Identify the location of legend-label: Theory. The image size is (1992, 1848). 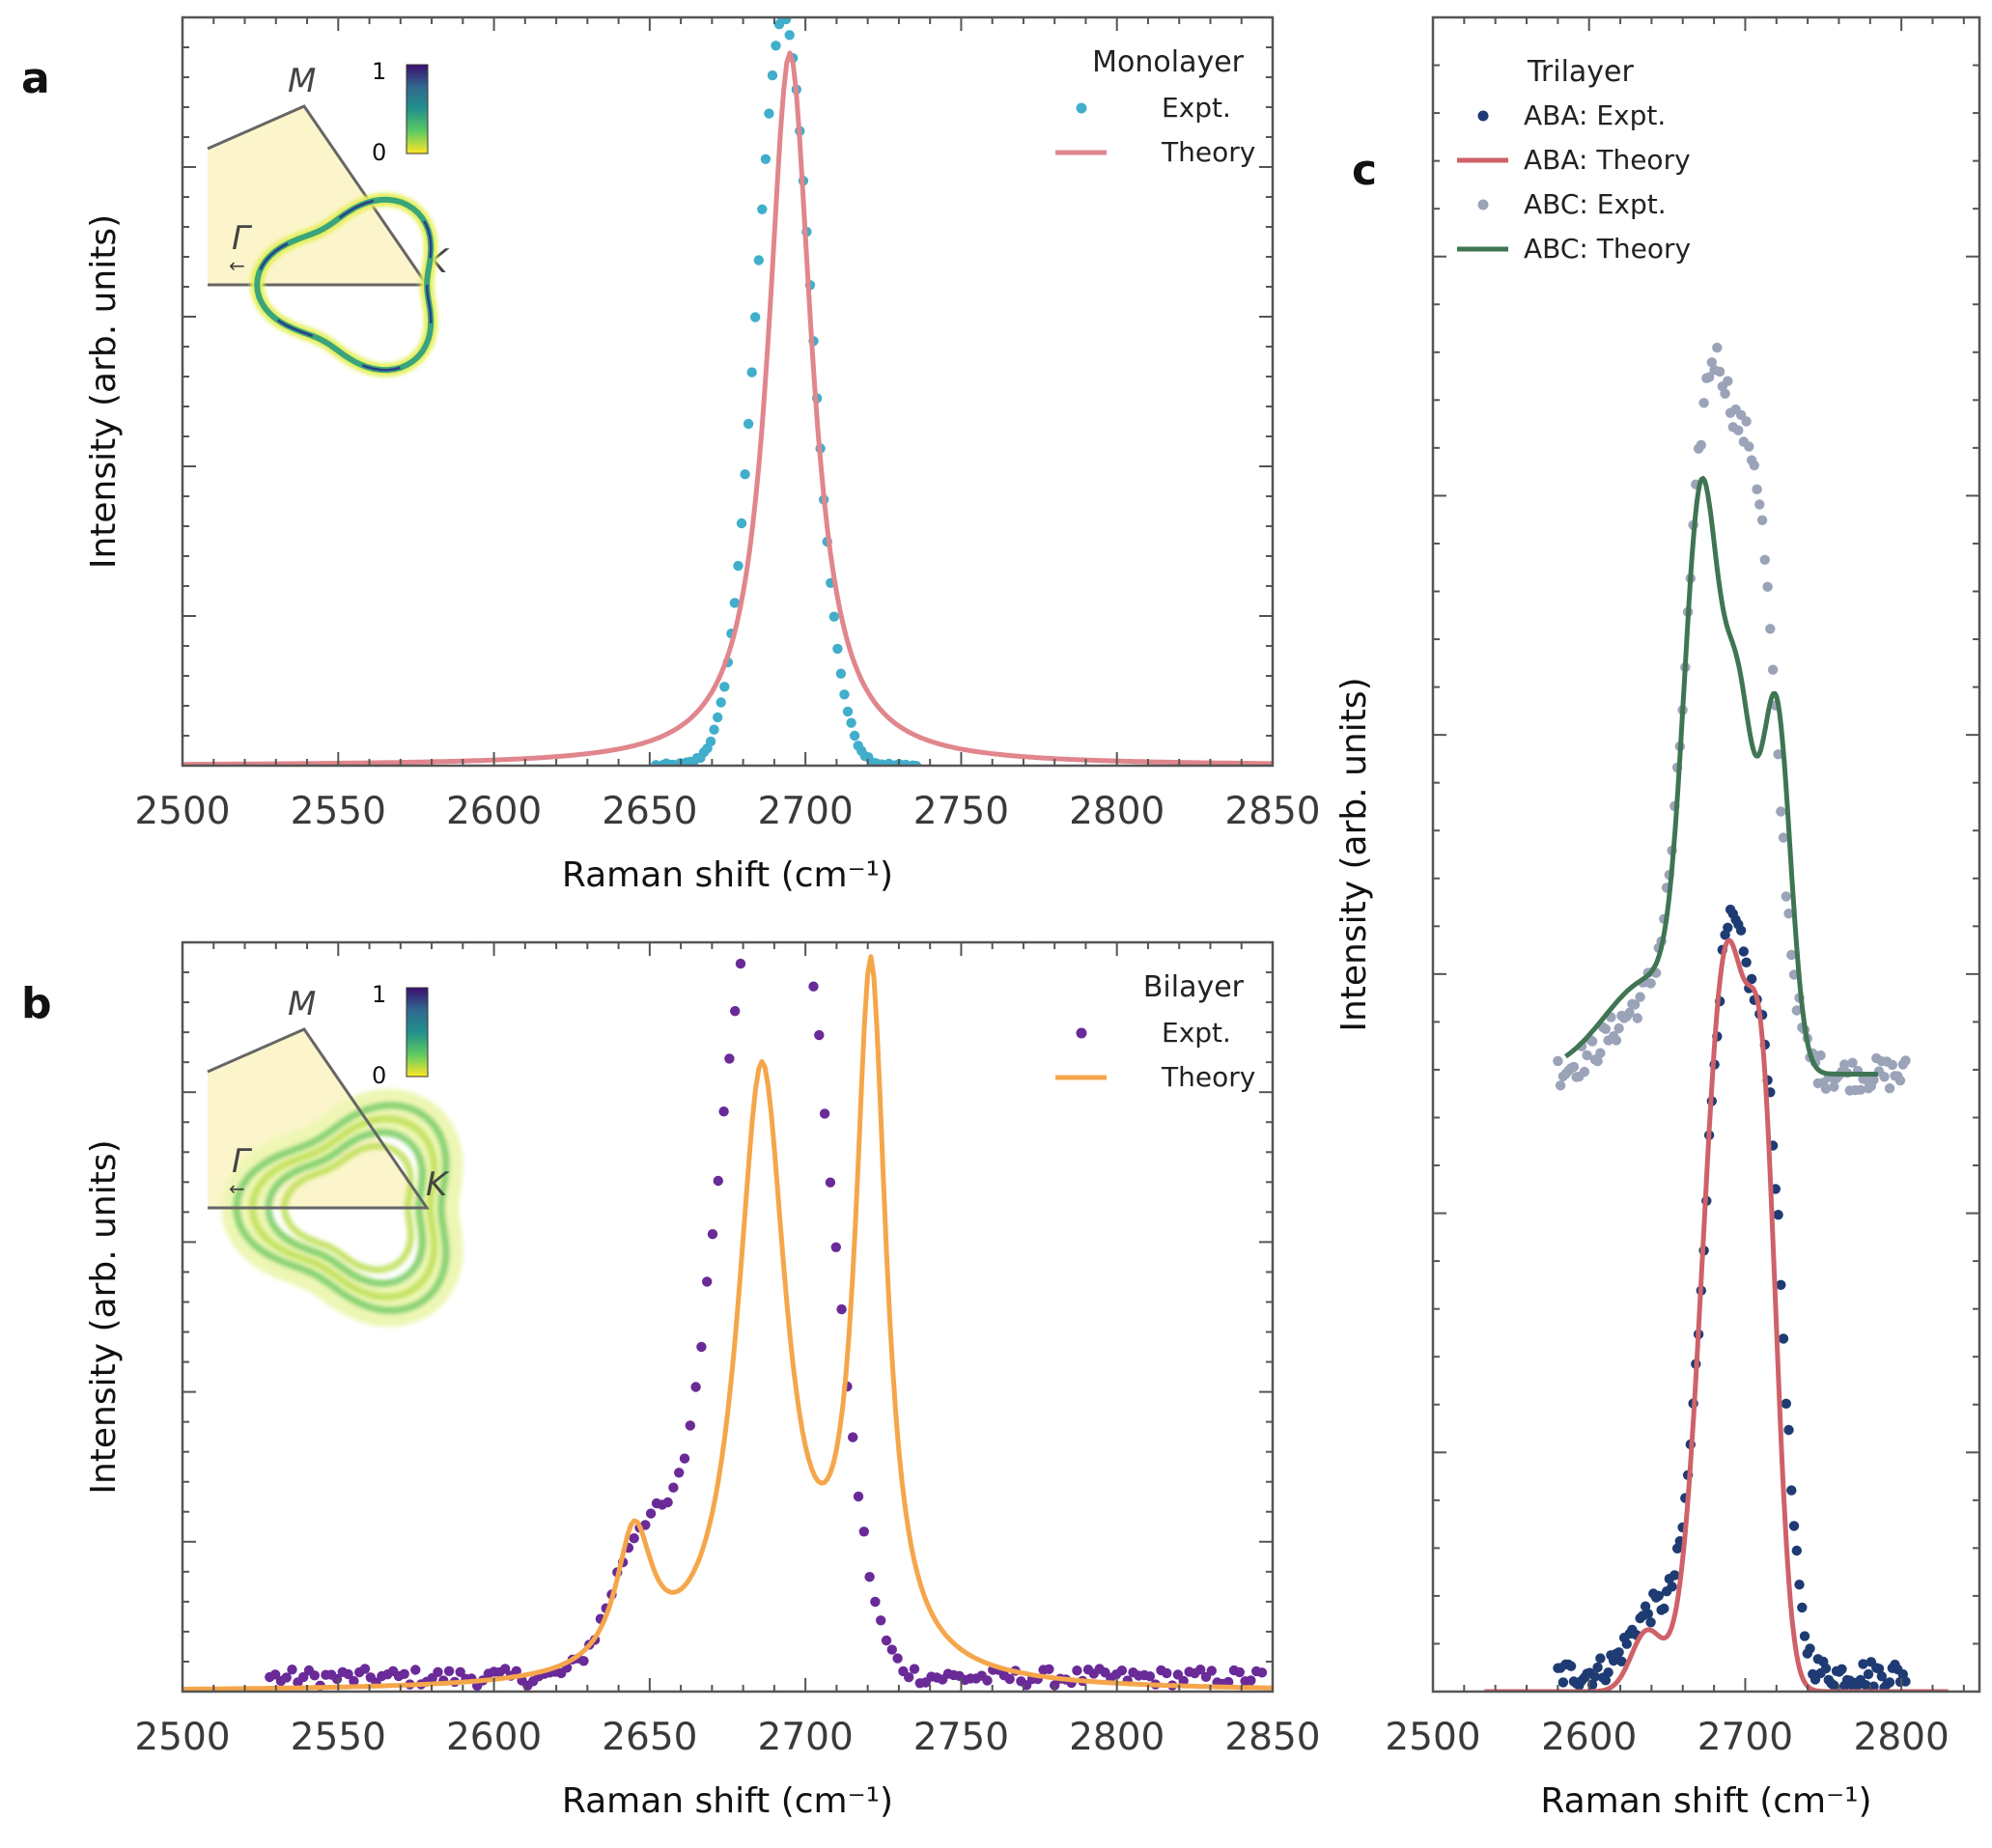
(1208, 1077).